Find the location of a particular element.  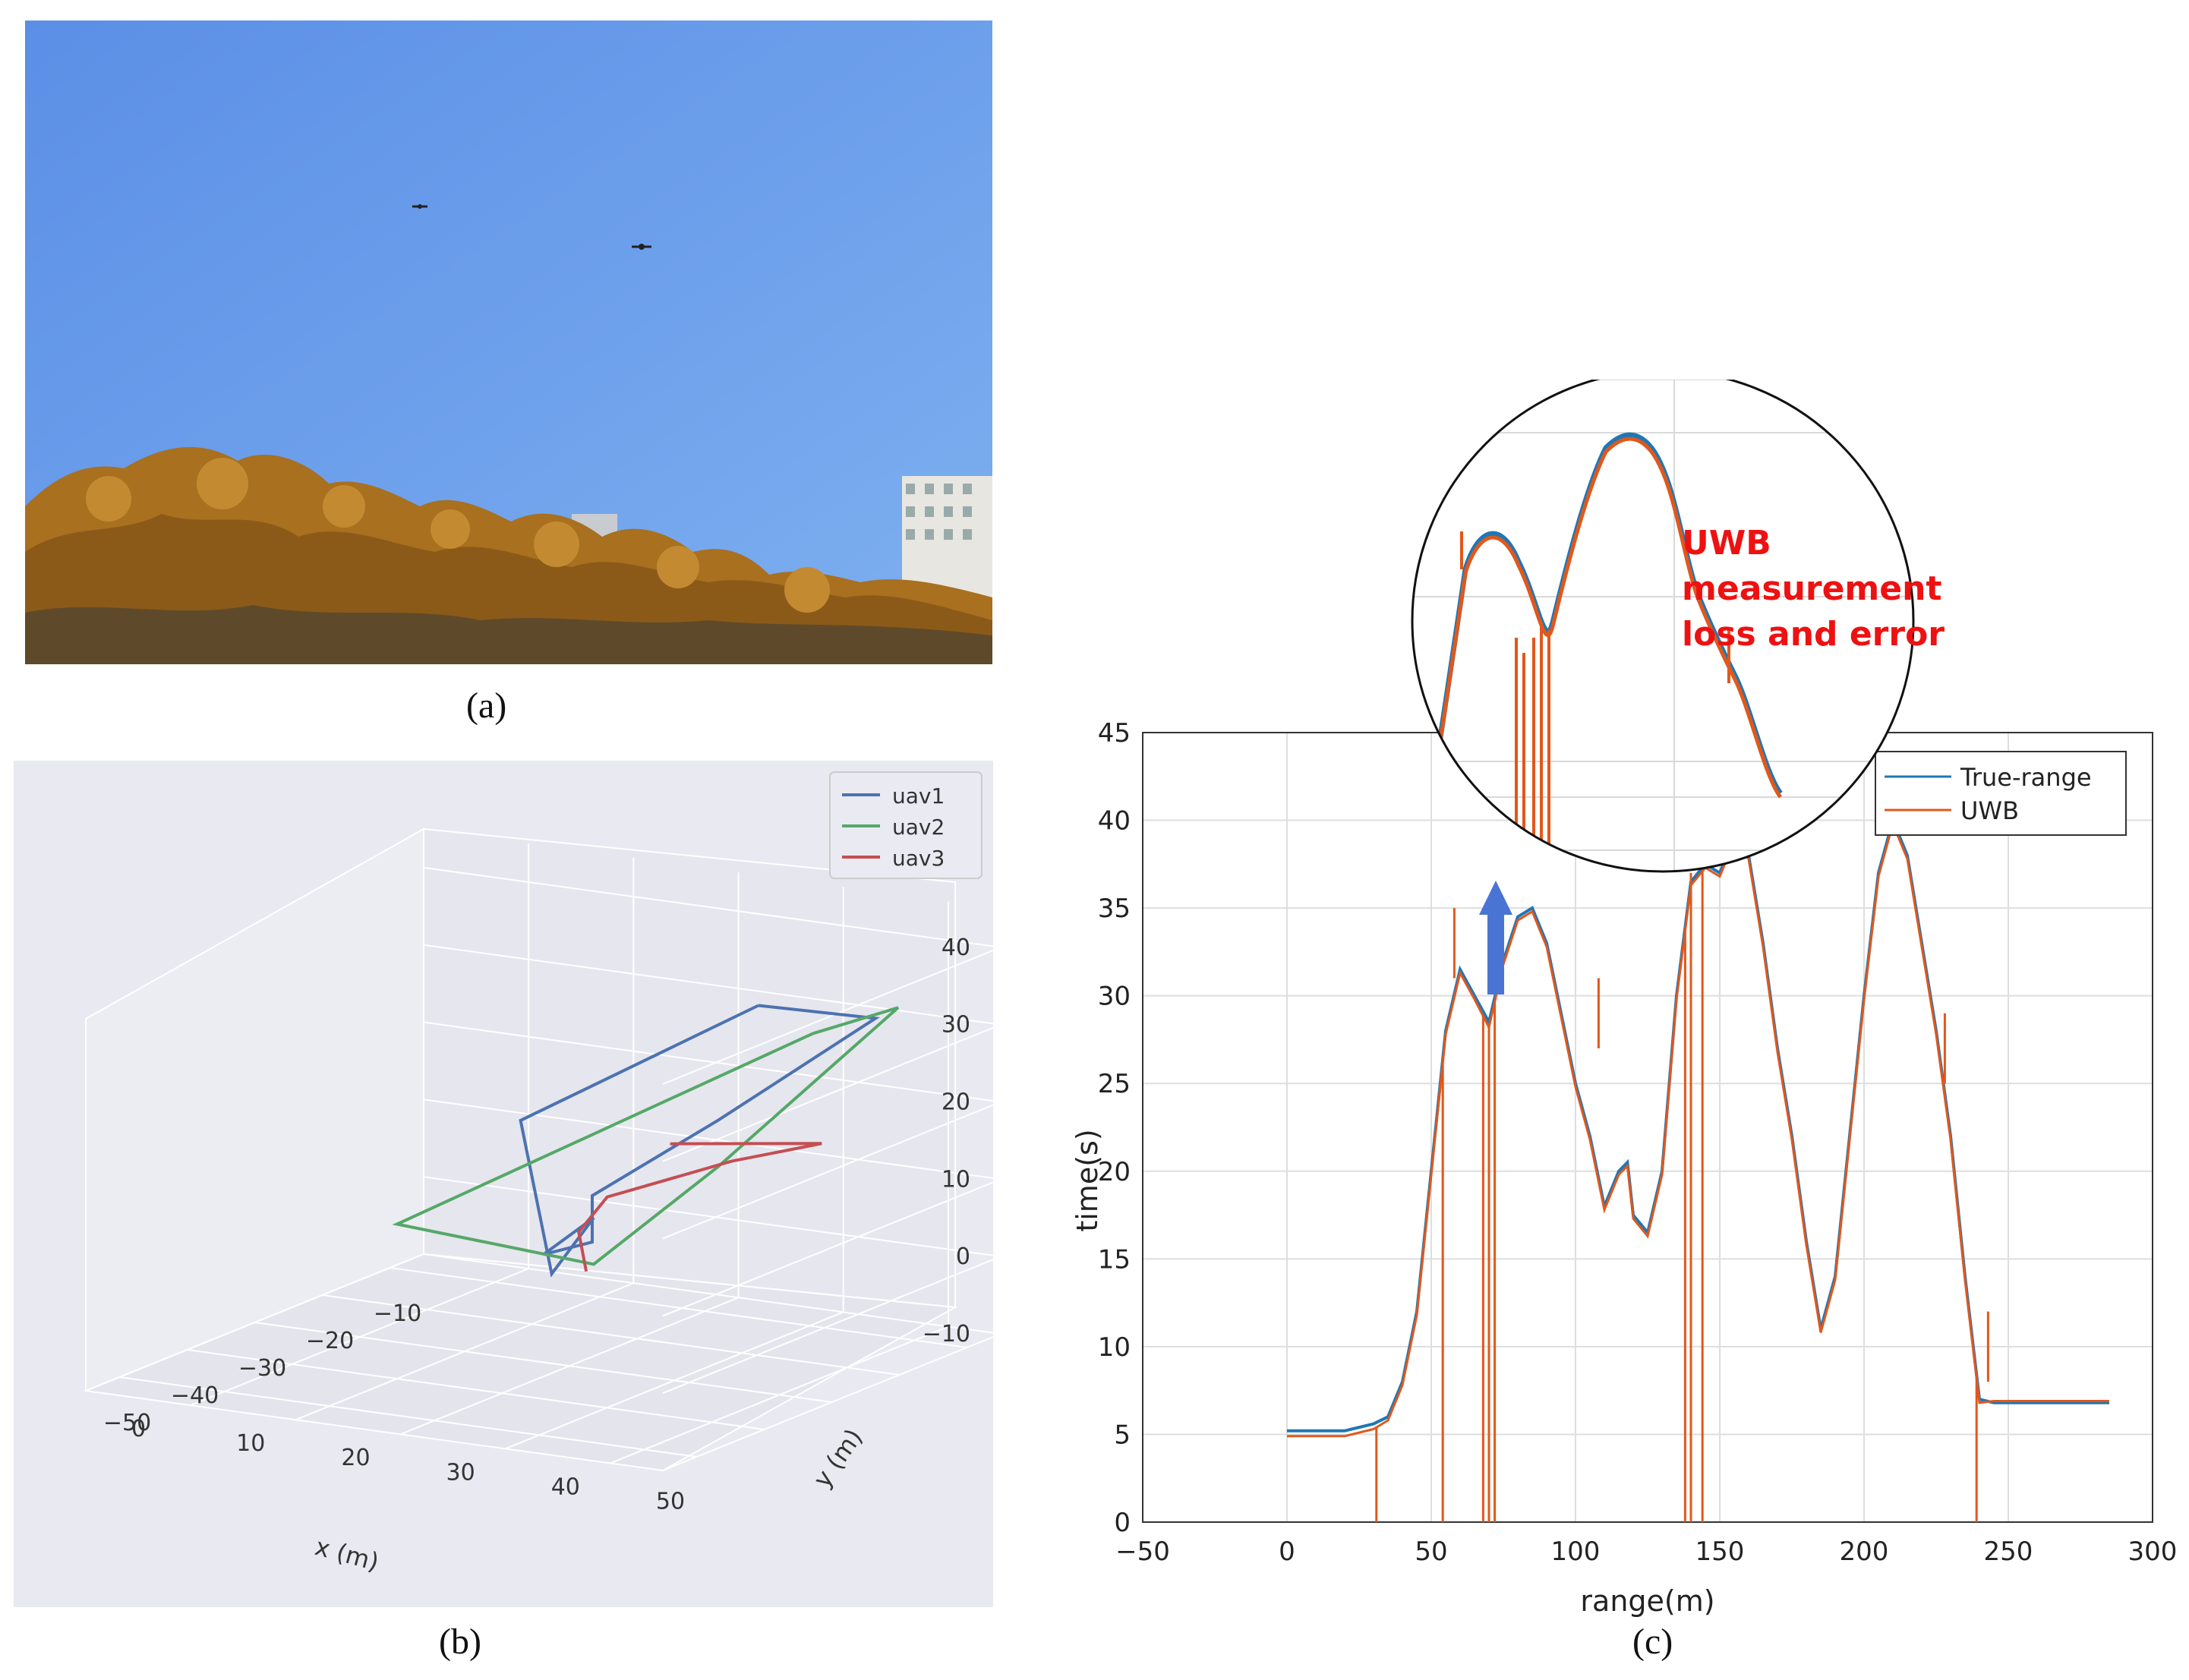

y-axis-label: time(s) is located at coordinates (1087, 1180).